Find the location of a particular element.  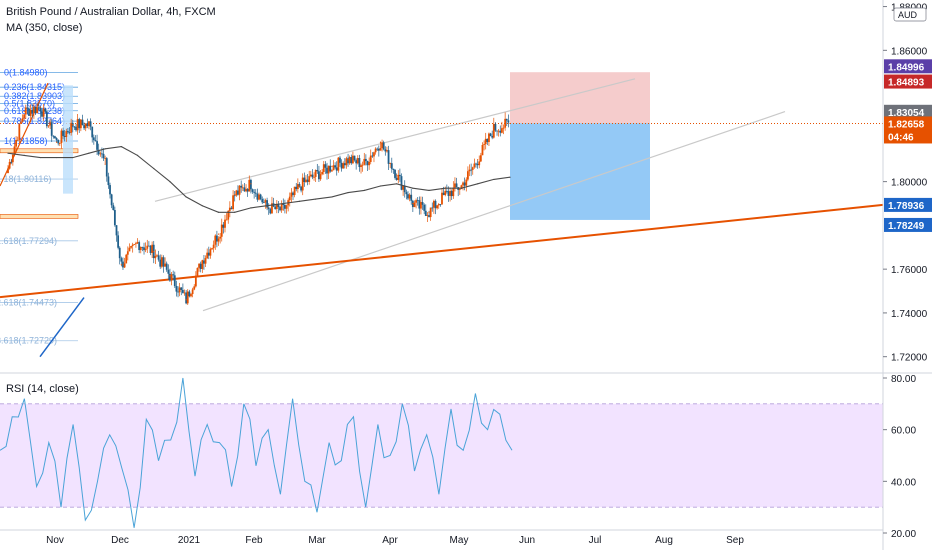

price-tick-label: 1.86000 is located at coordinates (909, 51).